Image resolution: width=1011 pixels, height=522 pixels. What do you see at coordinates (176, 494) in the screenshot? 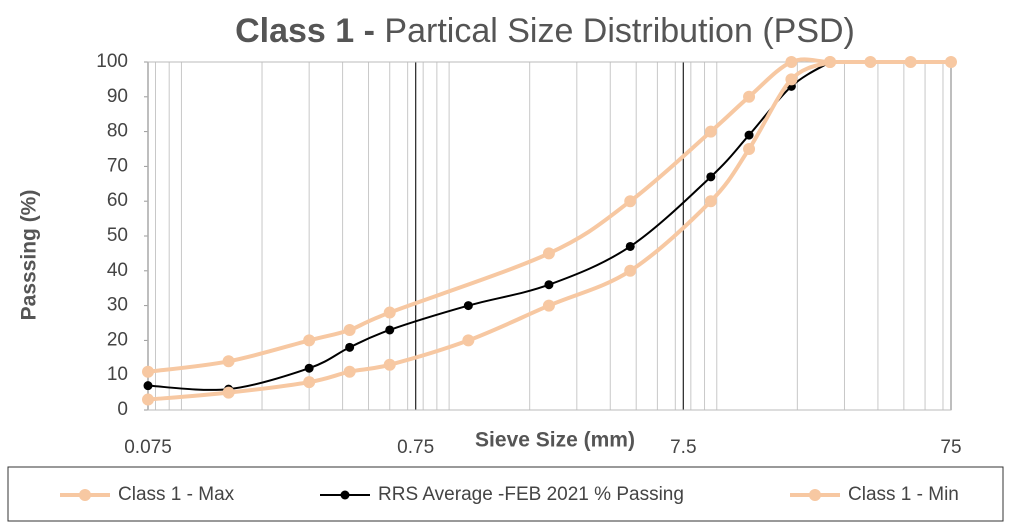
I see `legend-label: Class 1 - Max` at bounding box center [176, 494].